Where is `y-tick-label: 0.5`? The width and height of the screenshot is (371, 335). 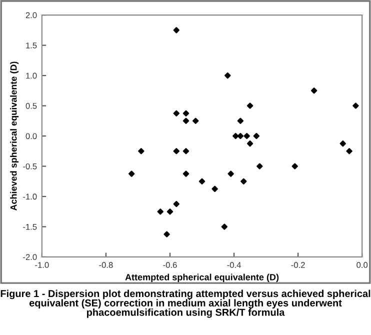 y-tick-label: 0.5 is located at coordinates (31, 105).